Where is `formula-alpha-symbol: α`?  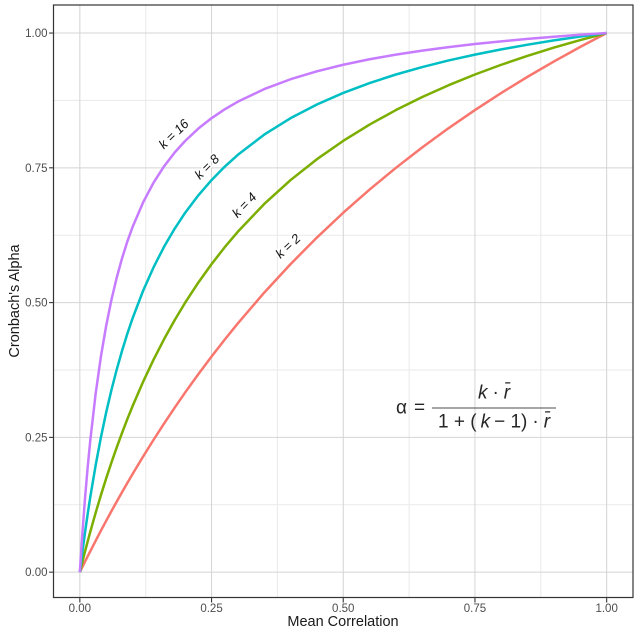
formula-alpha-symbol: α is located at coordinates (401, 407).